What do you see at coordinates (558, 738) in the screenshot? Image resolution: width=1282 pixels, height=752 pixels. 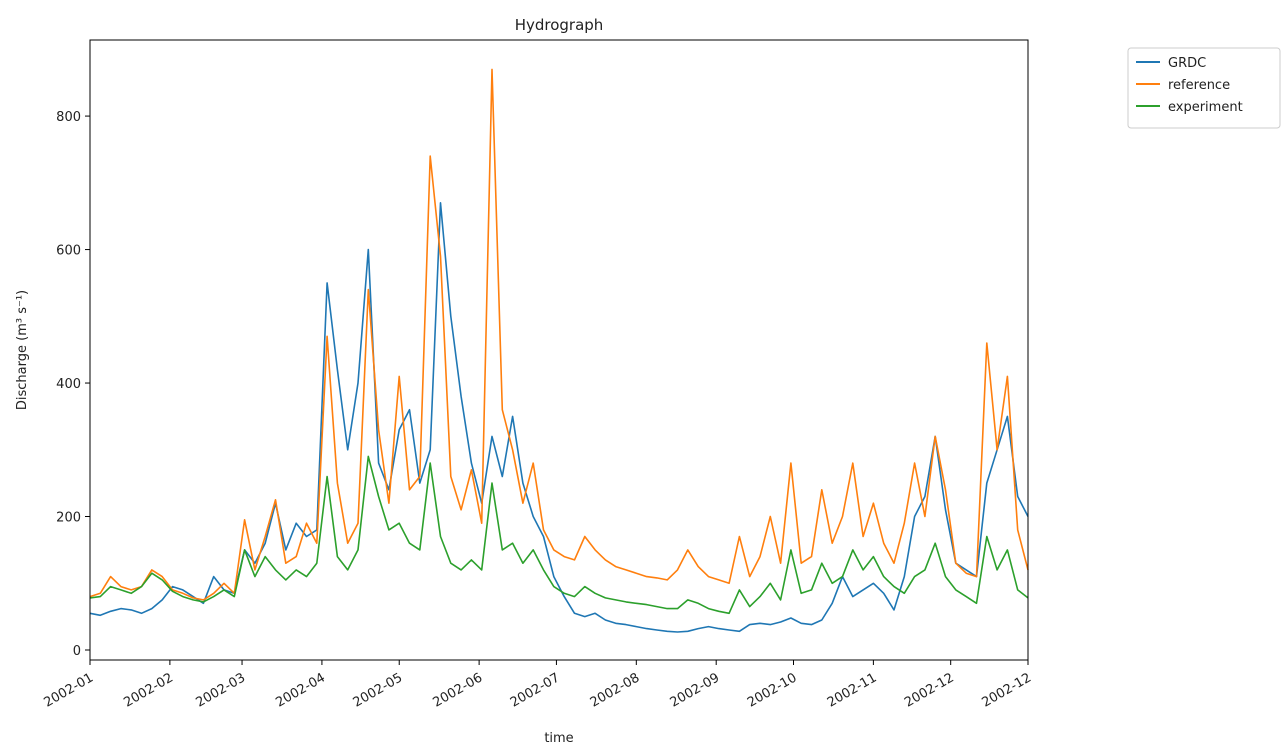 I see `x-axis-label: time` at bounding box center [558, 738].